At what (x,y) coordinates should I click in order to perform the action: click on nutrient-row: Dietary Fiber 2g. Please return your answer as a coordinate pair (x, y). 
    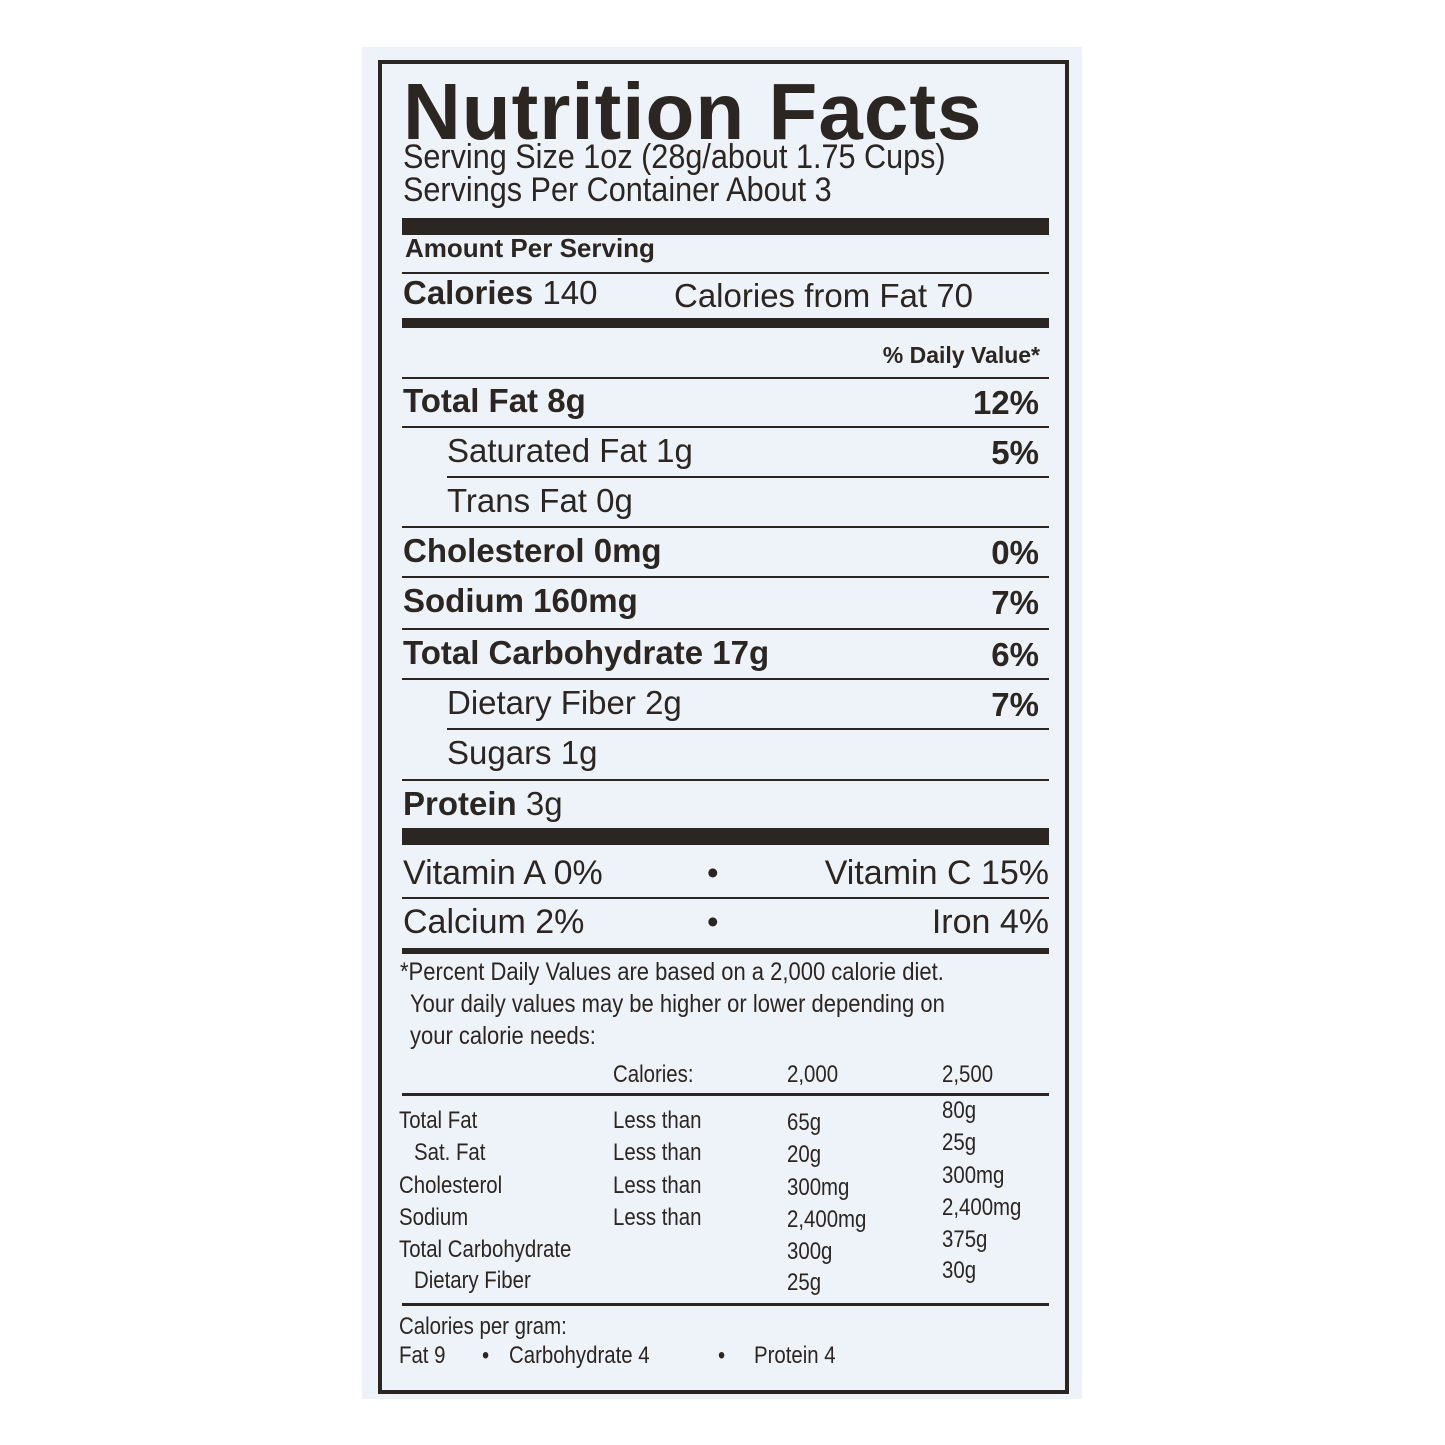
    Looking at the image, I should click on (564, 703).